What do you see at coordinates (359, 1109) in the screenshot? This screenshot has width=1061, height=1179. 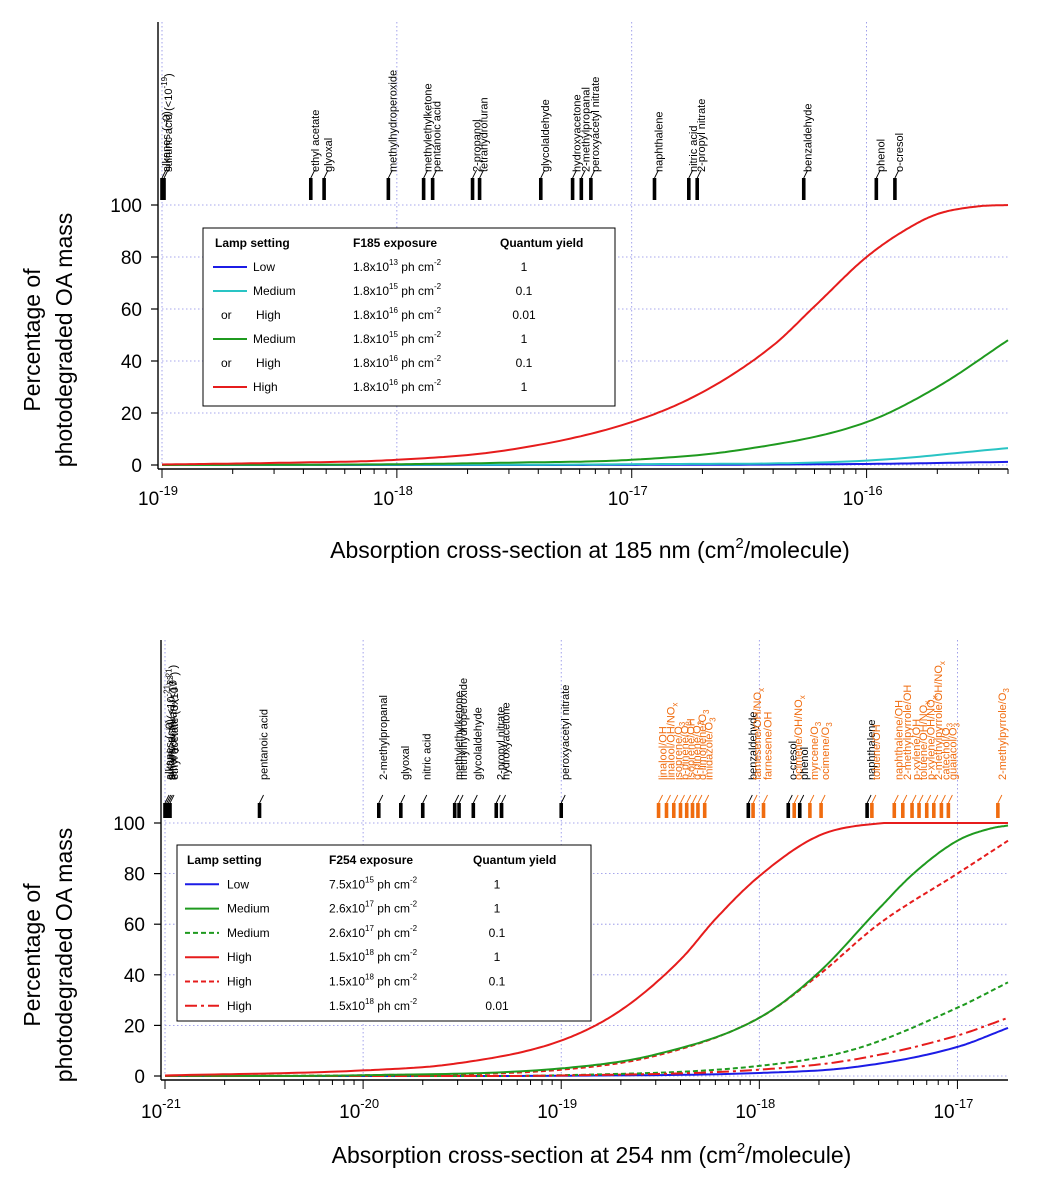 I see `x-tick-label: 10-20` at bounding box center [359, 1109].